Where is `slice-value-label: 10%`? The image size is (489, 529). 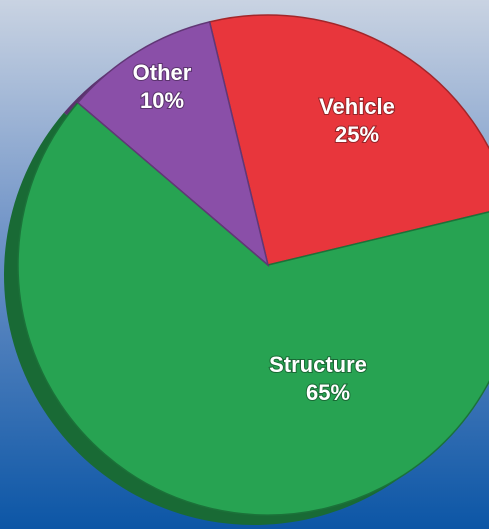
slice-value-label: 10% is located at coordinates (162, 100).